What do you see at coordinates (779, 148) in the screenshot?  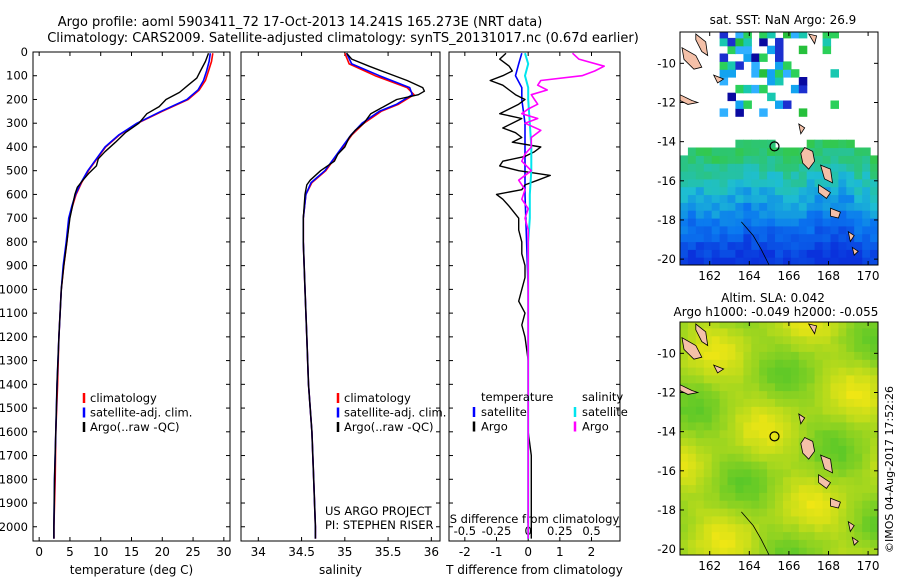 I see `map-frame` at bounding box center [779, 148].